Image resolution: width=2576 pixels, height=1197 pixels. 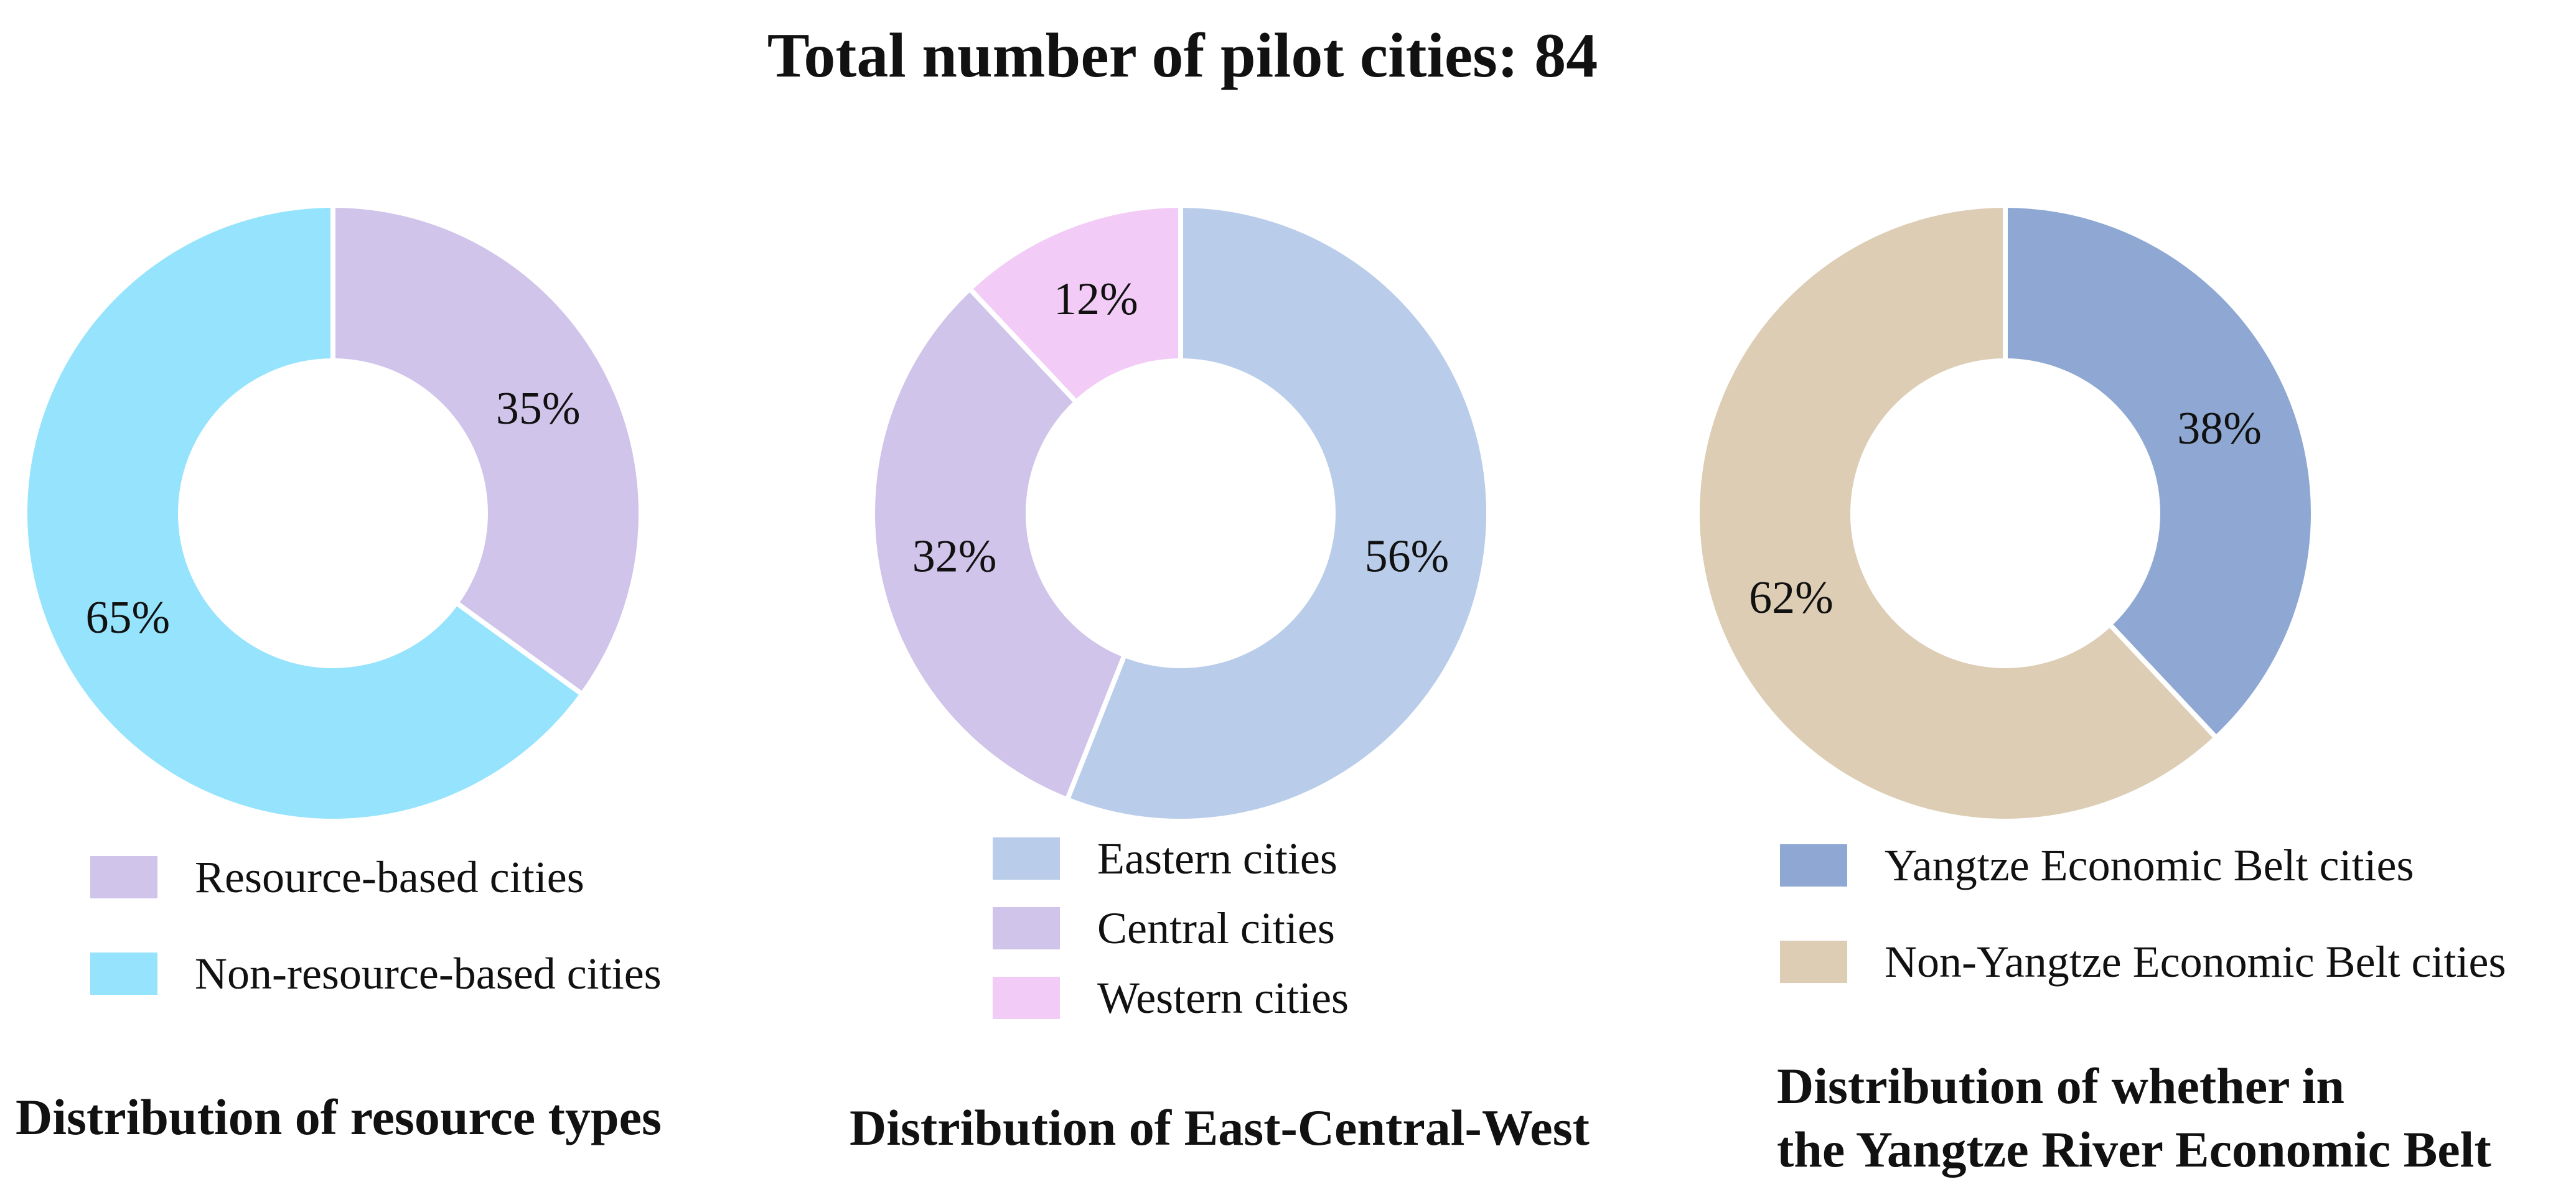 I want to click on data-label-non-yangtze-economic-belt-cities: 62%, so click(x=1791, y=597).